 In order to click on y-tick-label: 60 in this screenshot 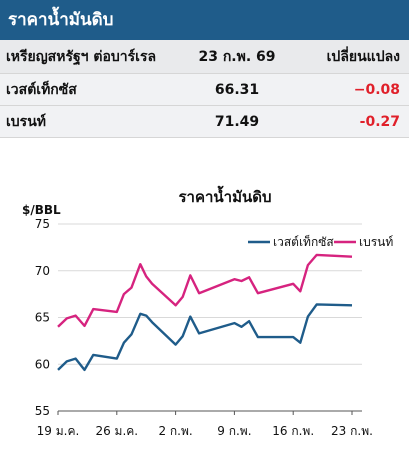, I will do `click(42, 364)`.